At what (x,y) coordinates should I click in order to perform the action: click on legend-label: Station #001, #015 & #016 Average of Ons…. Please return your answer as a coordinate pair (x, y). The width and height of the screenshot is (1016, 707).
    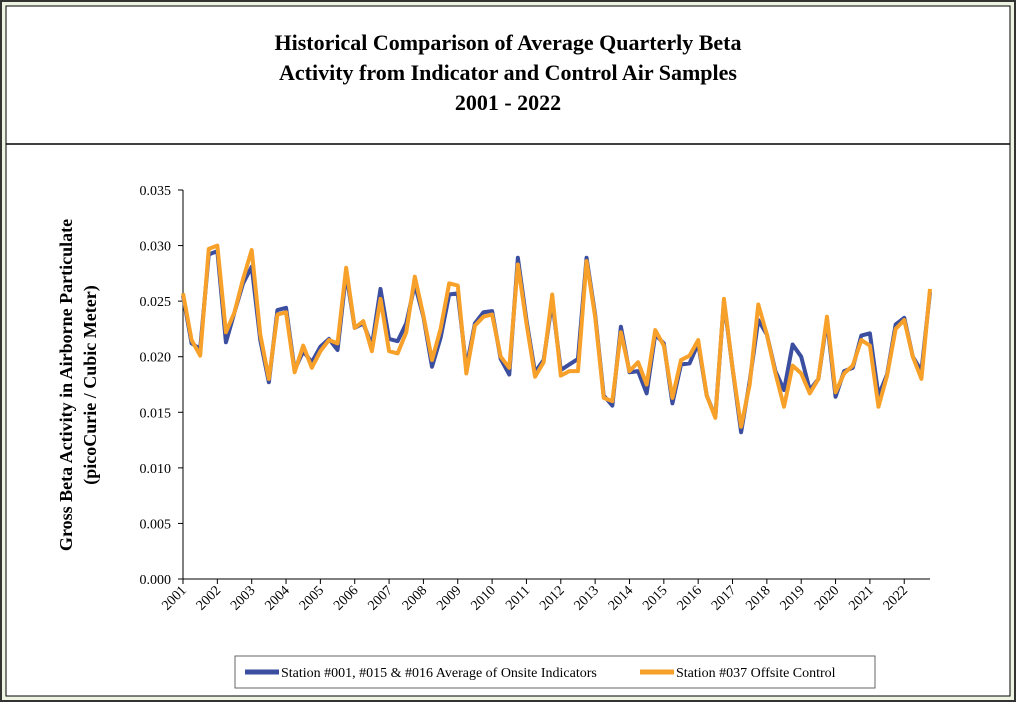
    Looking at the image, I should click on (439, 673).